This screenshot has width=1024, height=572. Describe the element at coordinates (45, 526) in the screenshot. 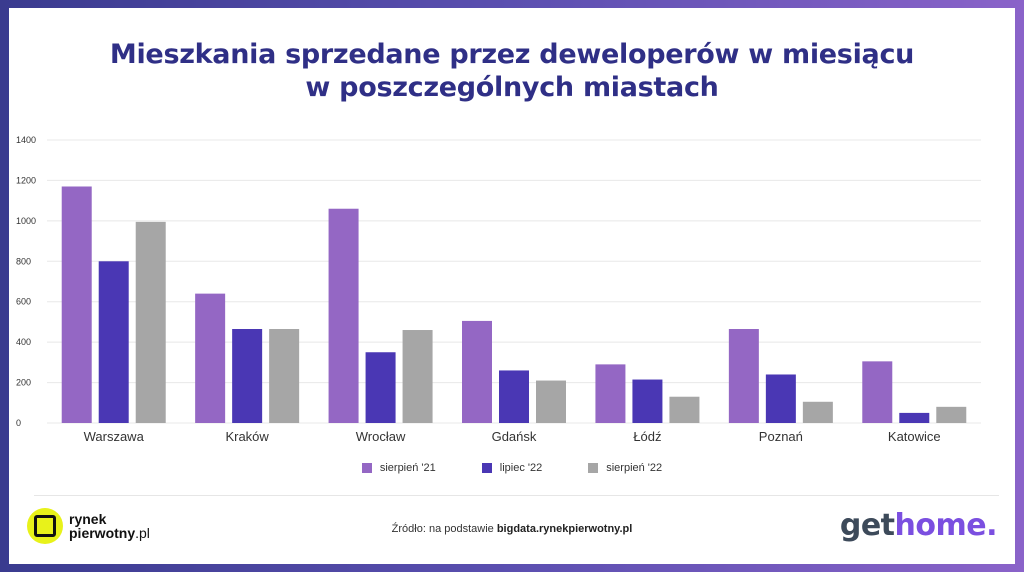

I see `rynekpierwotny-logo-icon` at that location.